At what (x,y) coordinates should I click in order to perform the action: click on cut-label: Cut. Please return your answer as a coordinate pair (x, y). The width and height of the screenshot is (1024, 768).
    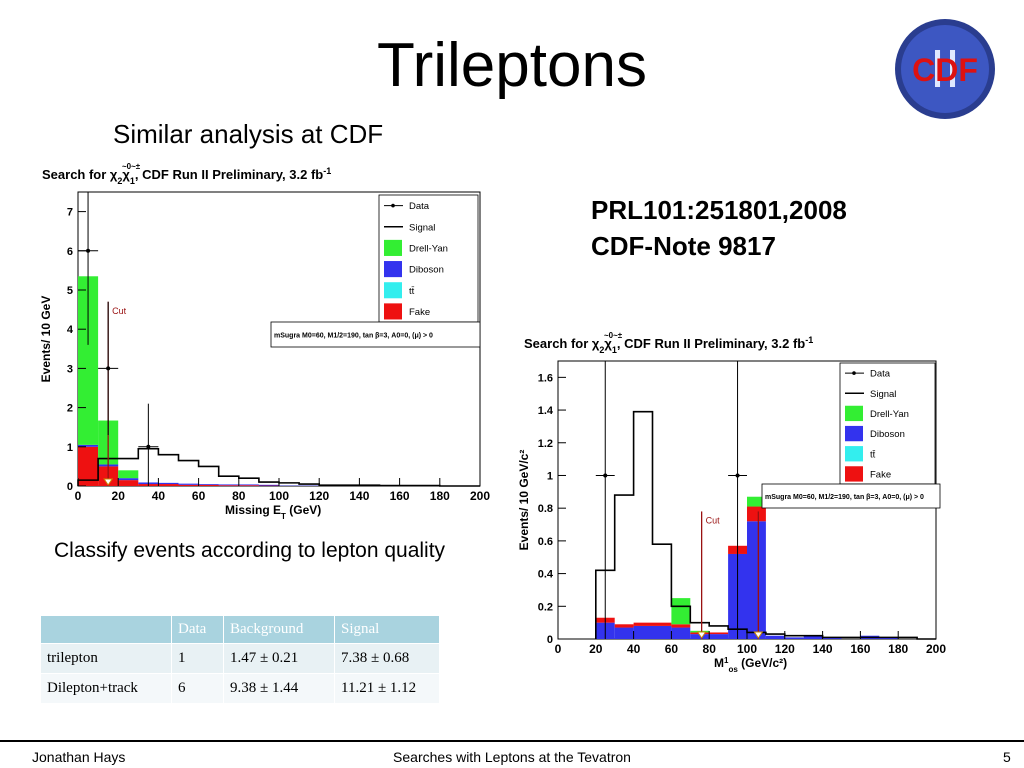
    Looking at the image, I should click on (713, 520).